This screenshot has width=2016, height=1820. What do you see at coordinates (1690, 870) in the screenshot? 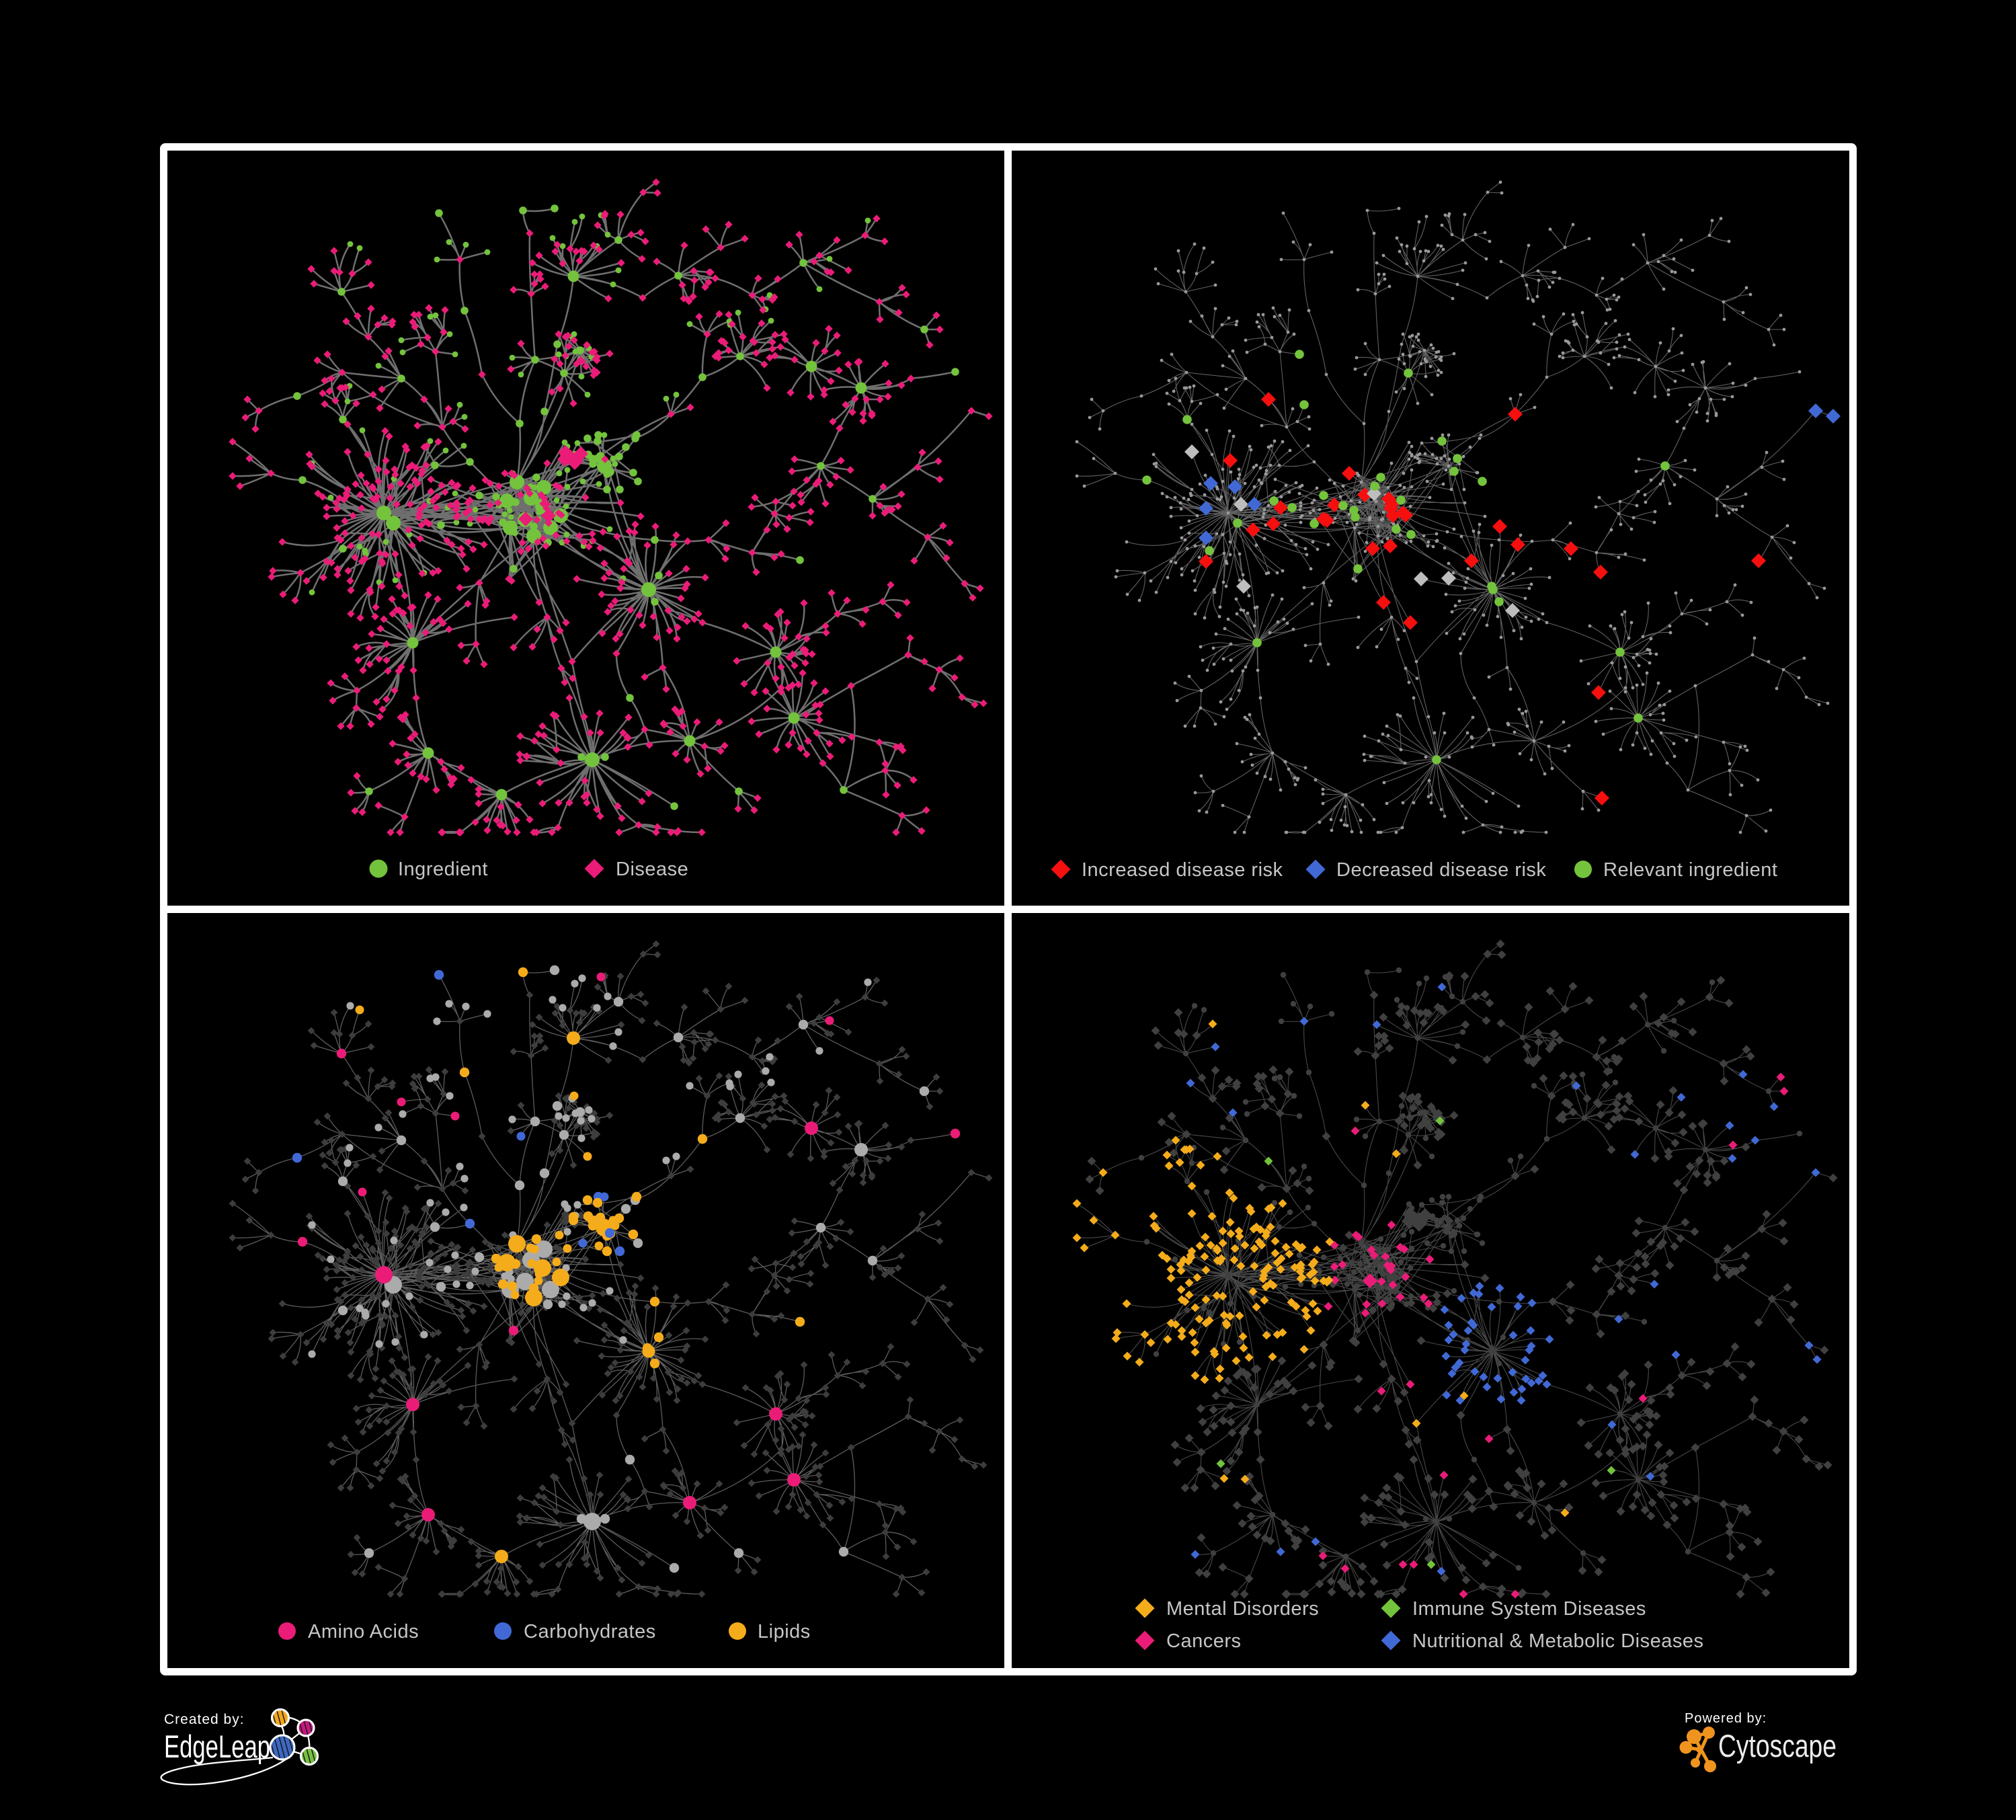
I see `svg-text: Relevant ingredient` at bounding box center [1690, 870].